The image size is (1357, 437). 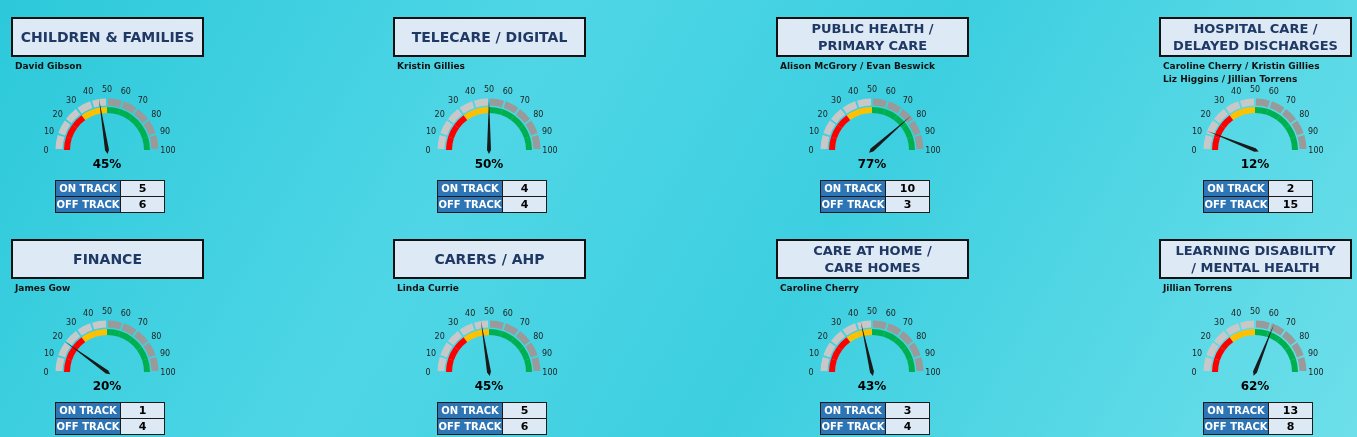 I want to click on data-label: 1, so click(x=142, y=410).